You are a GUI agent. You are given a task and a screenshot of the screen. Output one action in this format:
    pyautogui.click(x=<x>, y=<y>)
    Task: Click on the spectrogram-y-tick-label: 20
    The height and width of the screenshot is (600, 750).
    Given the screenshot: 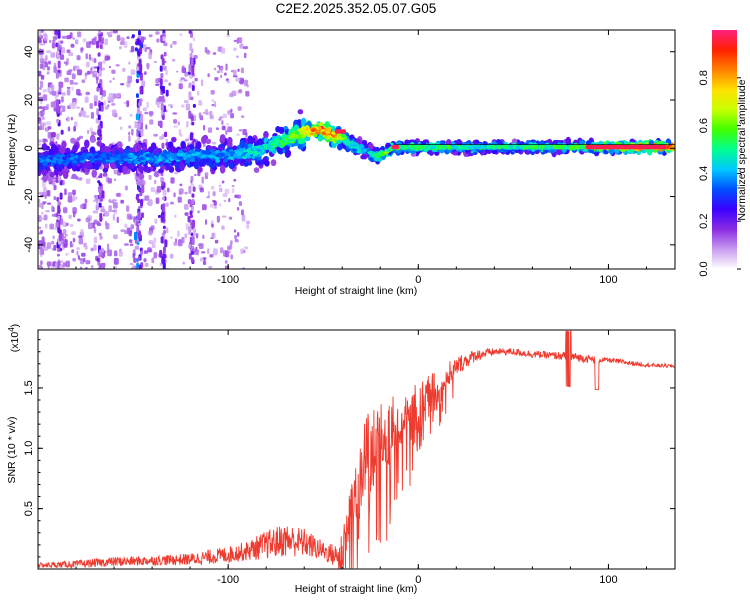 What is the action you would take?
    pyautogui.click(x=29, y=100)
    